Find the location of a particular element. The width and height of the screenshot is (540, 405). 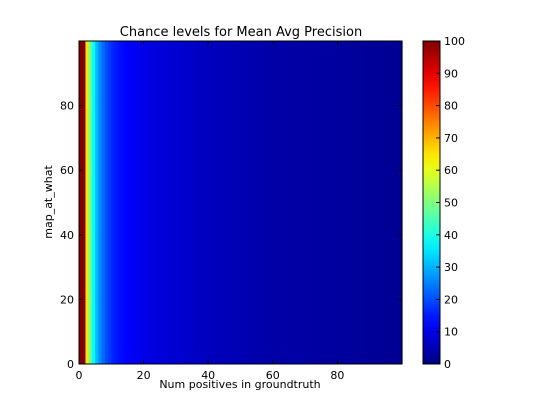

colorbar-tick-label: 60 is located at coordinates (451, 170).